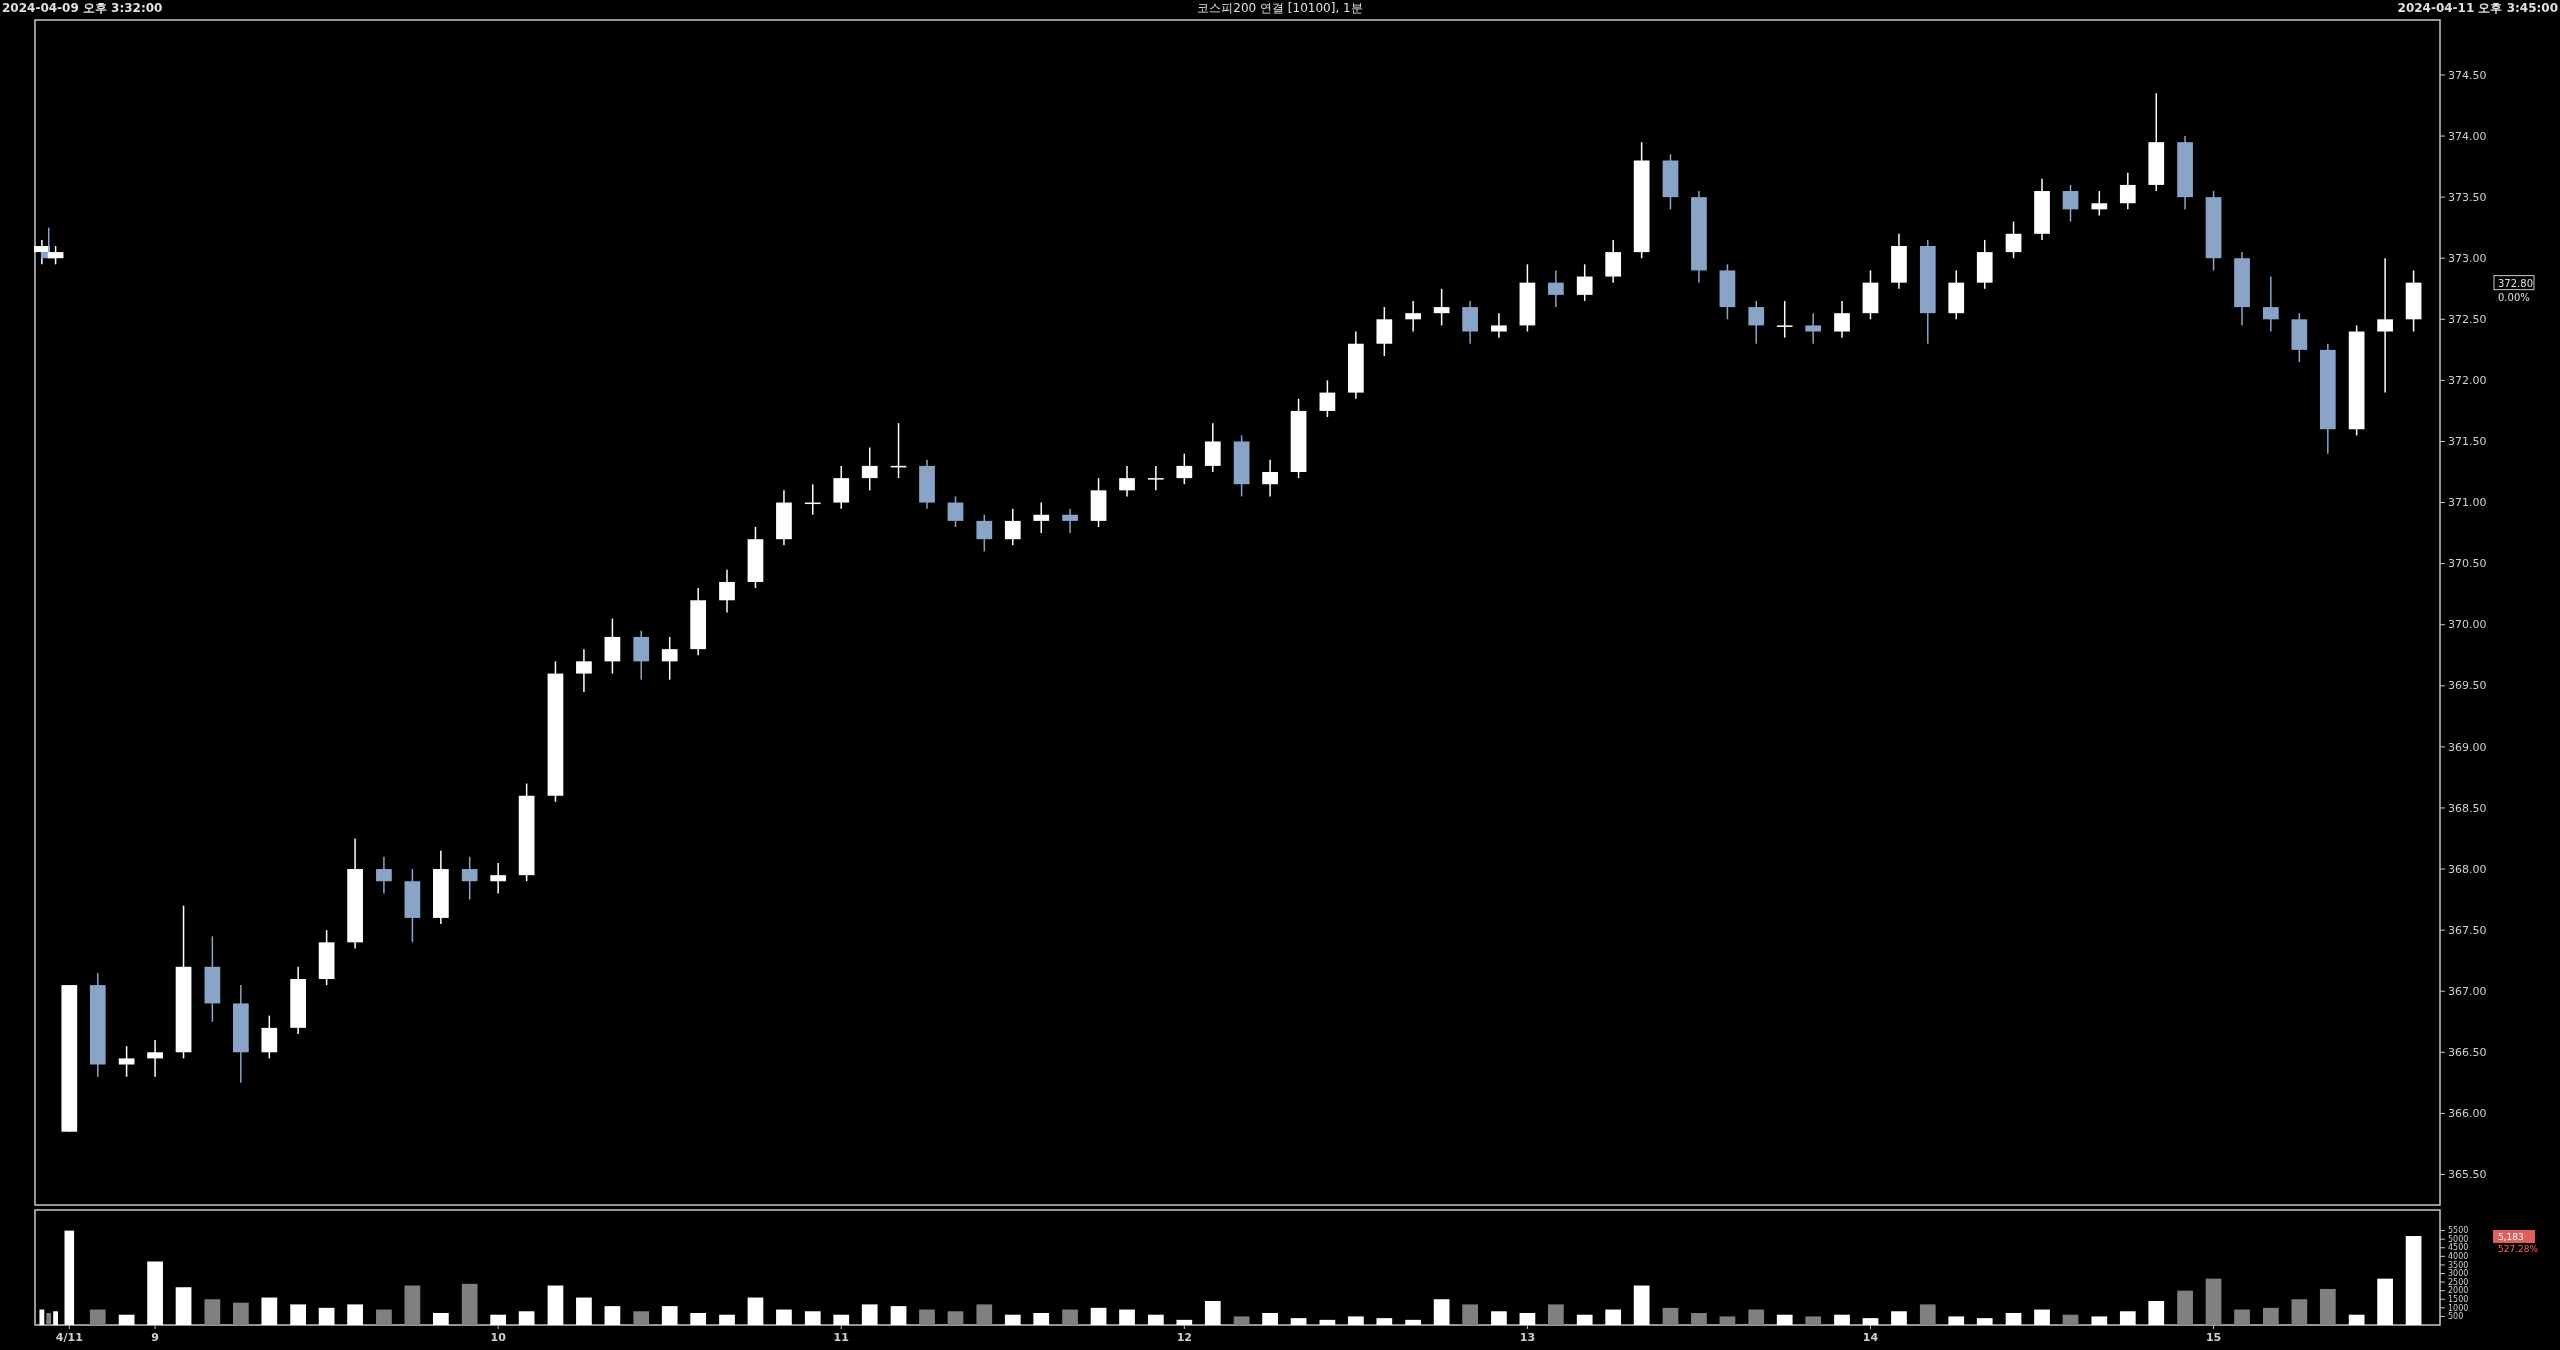 The width and height of the screenshot is (2560, 1350). I want to click on y-tick-label: 1500, so click(2458, 1299).